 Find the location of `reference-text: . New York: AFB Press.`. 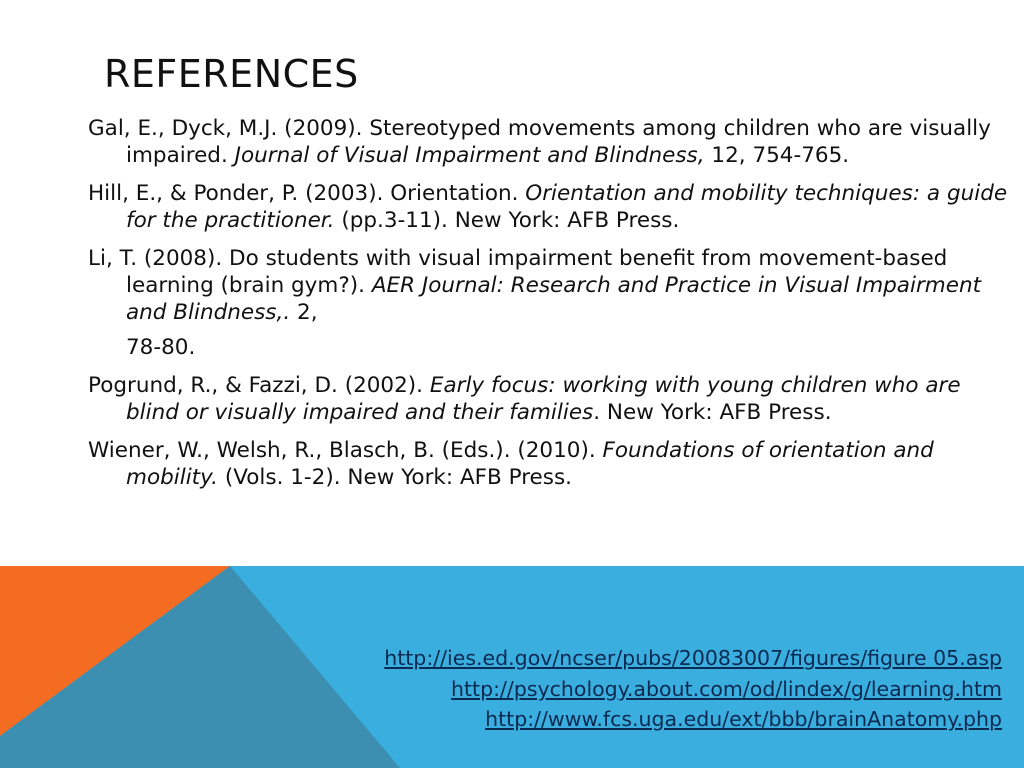

reference-text: . New York: AFB Press. is located at coordinates (712, 412).